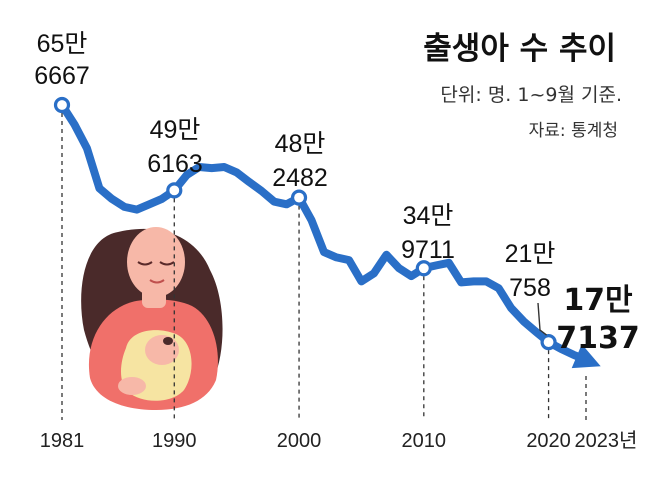 The image size is (658, 484). What do you see at coordinates (598, 338) in the screenshot?
I see `label-2023-line2: 7137` at bounding box center [598, 338].